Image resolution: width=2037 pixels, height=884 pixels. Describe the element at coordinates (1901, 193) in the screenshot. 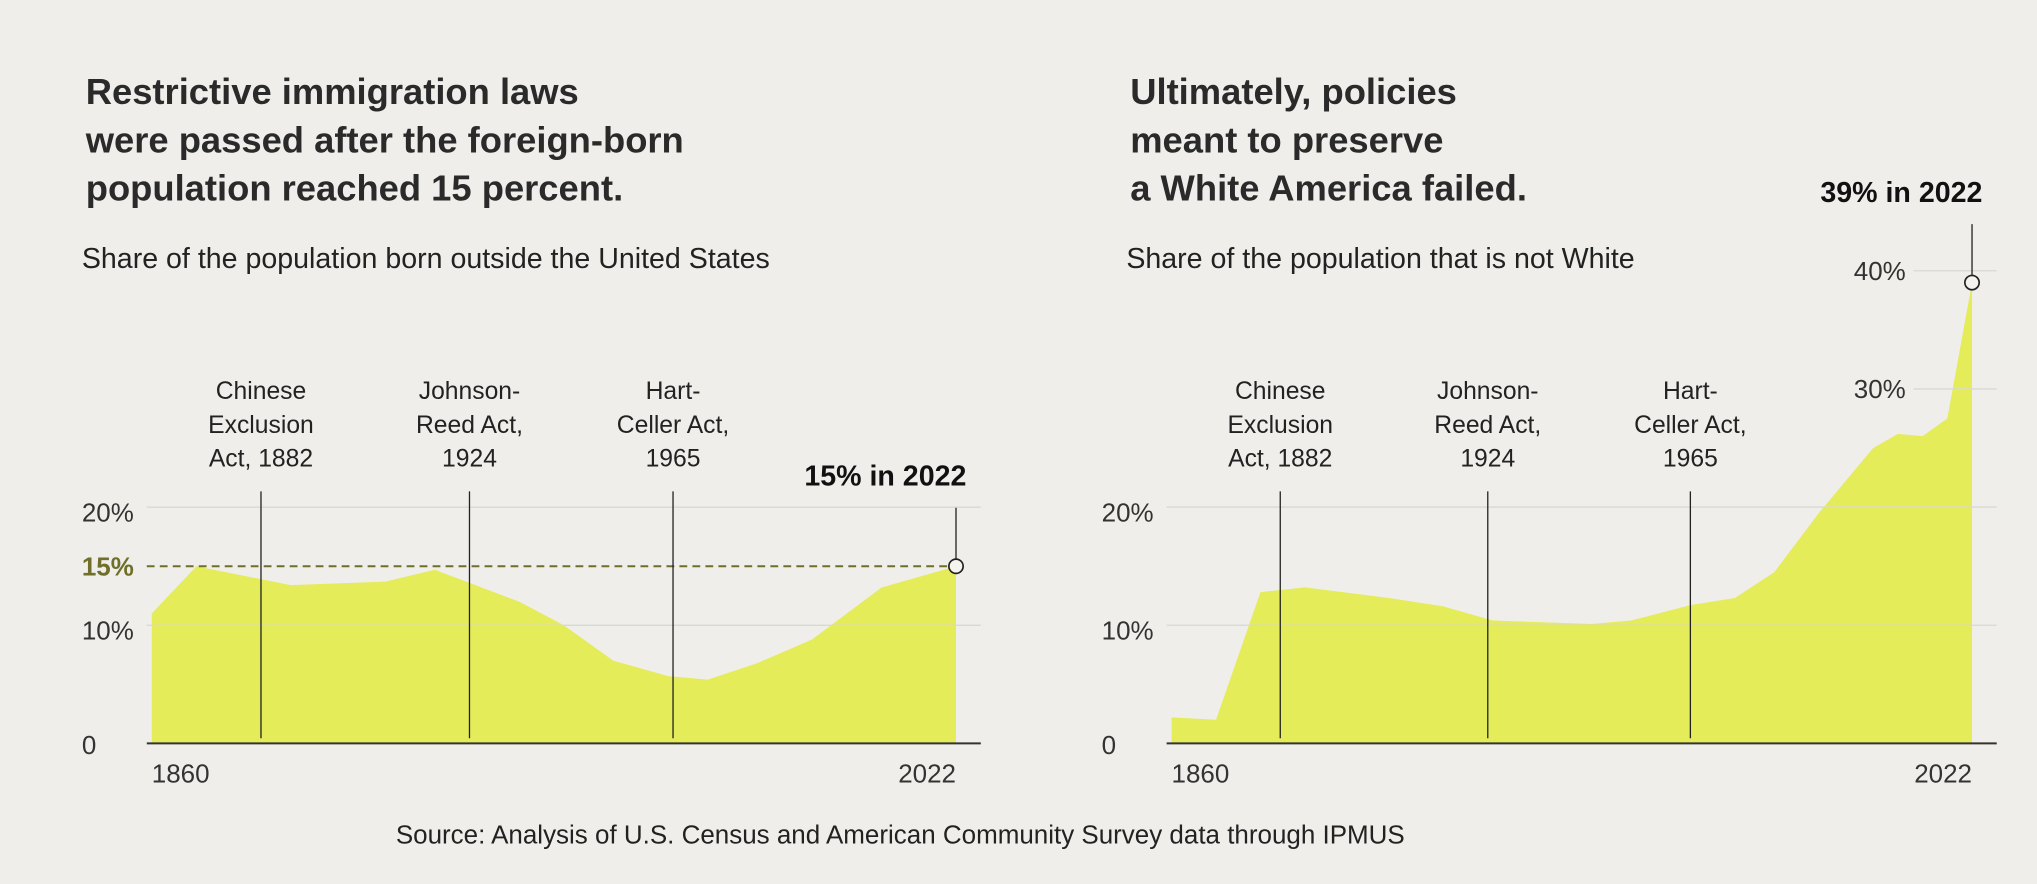

I see `callout-label: 39% in 2022` at that location.